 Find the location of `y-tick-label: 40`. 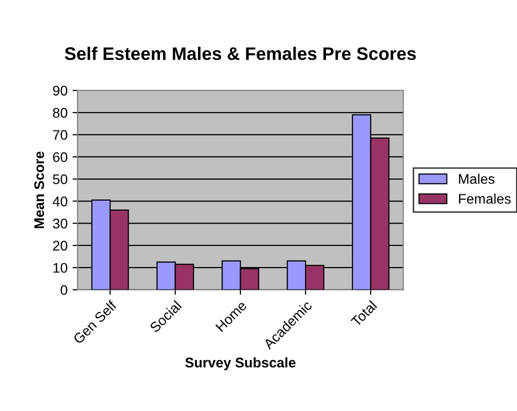

y-tick-label: 40 is located at coordinates (60, 201).